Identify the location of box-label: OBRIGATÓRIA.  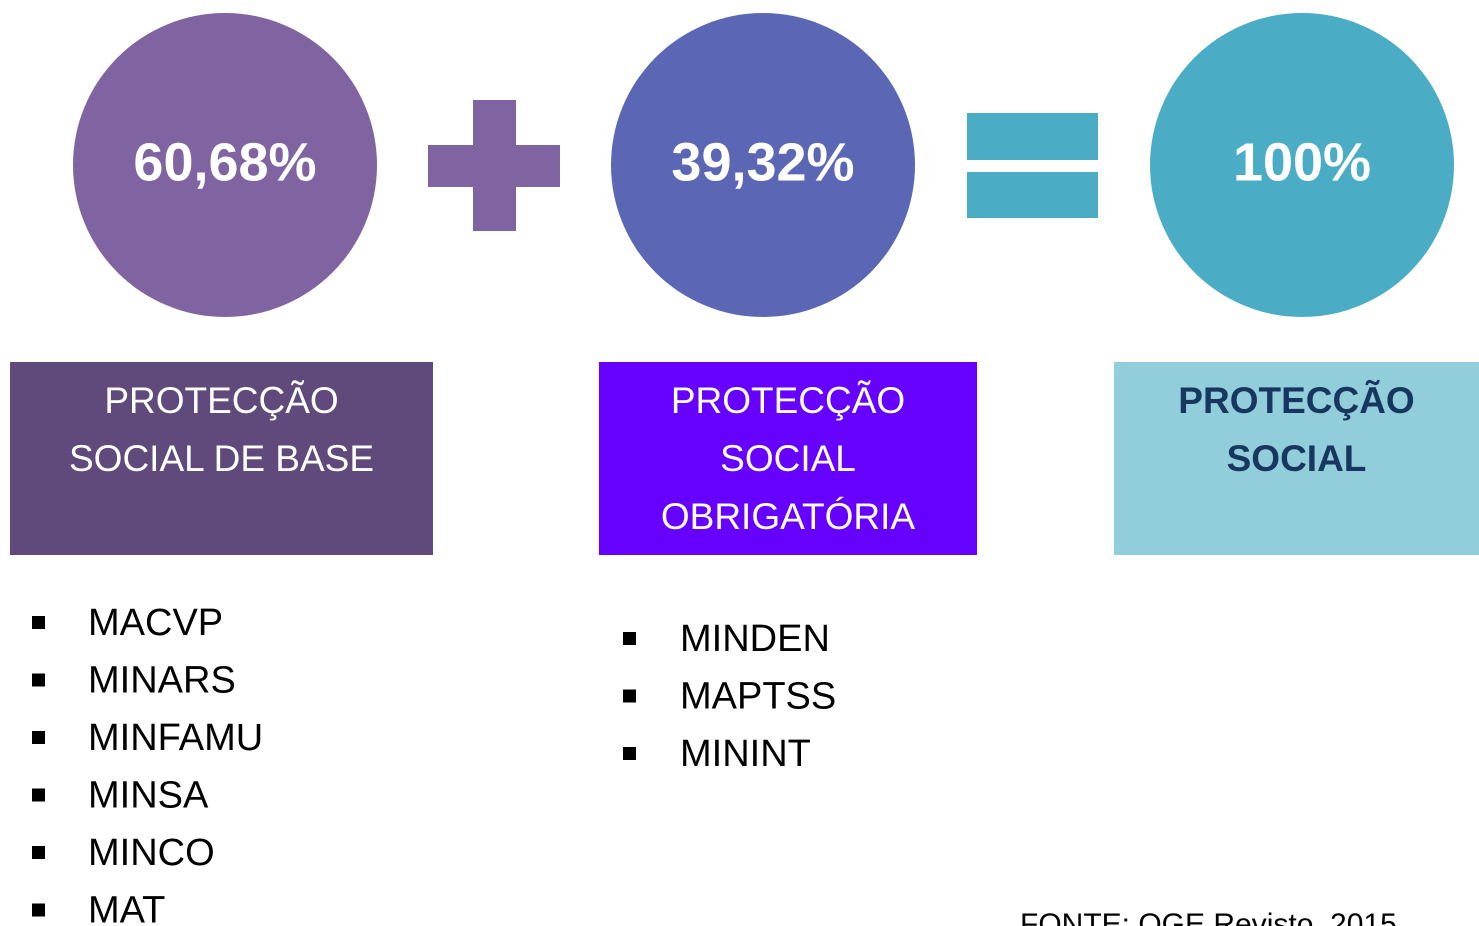
(788, 516).